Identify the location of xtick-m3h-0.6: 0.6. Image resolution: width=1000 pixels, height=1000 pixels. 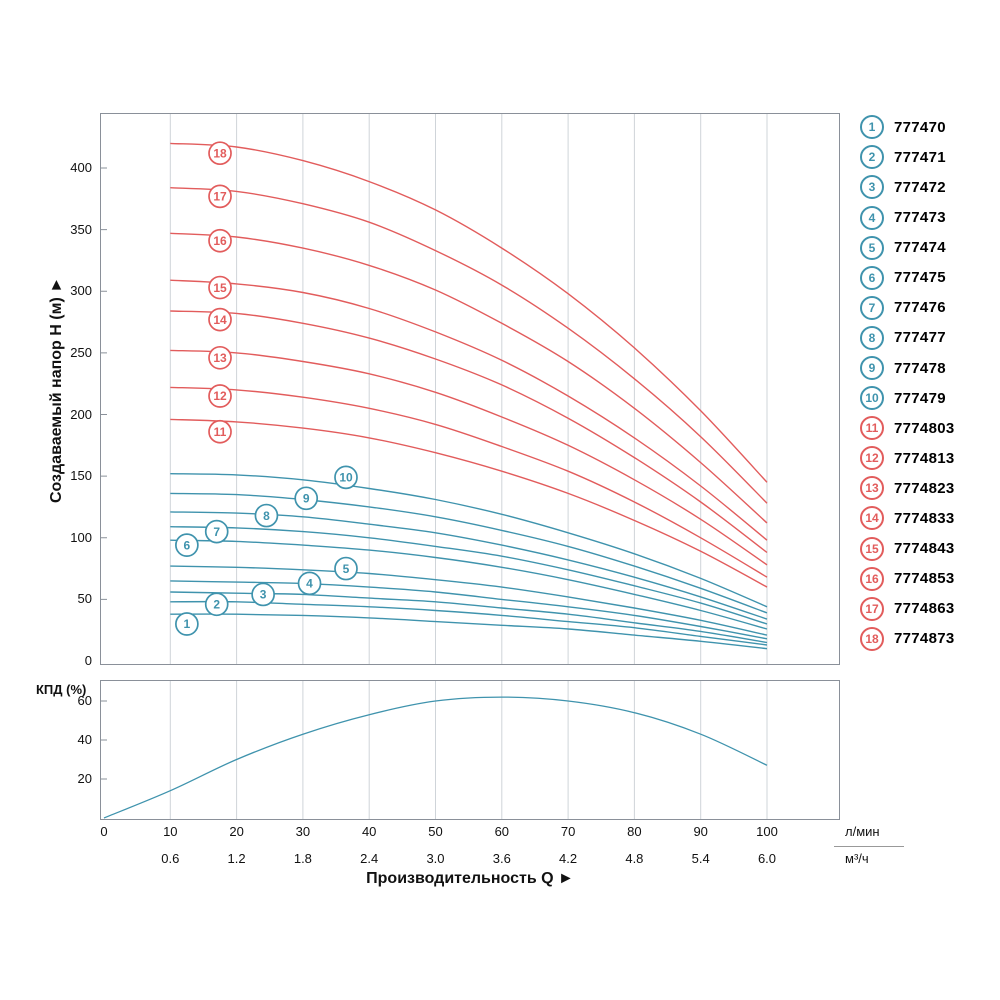
(170, 858).